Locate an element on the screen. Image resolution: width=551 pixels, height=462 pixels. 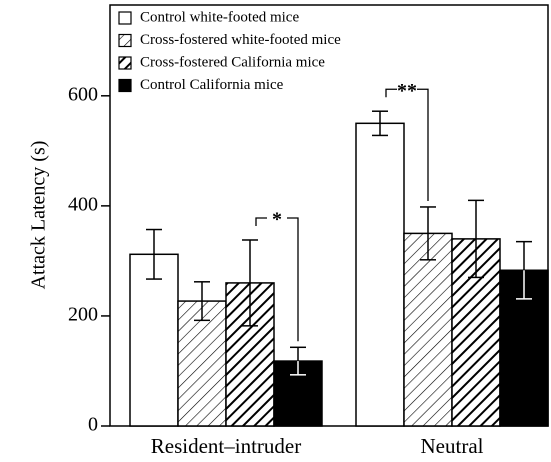
significance-label: ** is located at coordinates (407, 91).